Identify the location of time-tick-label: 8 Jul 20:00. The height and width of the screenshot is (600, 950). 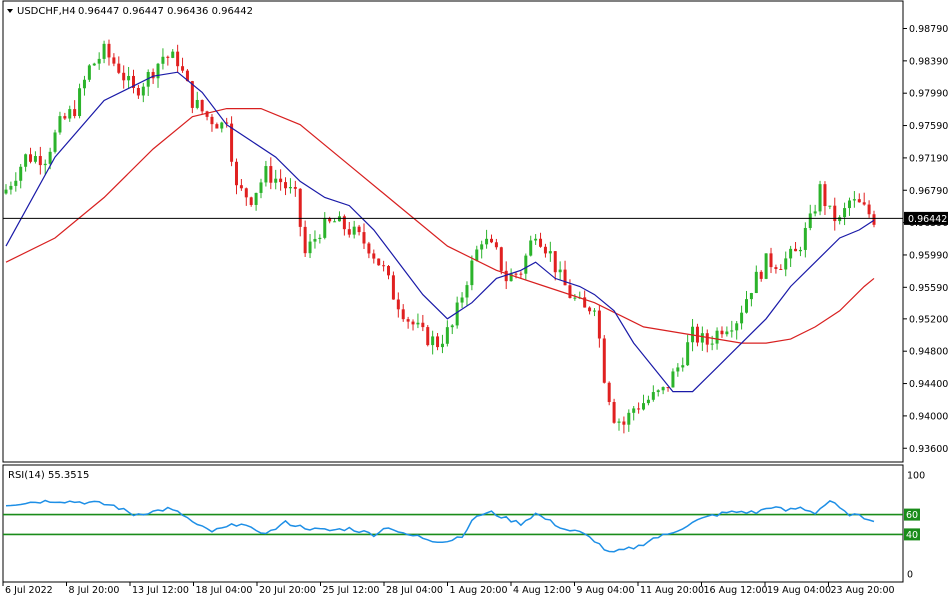
(94, 590).